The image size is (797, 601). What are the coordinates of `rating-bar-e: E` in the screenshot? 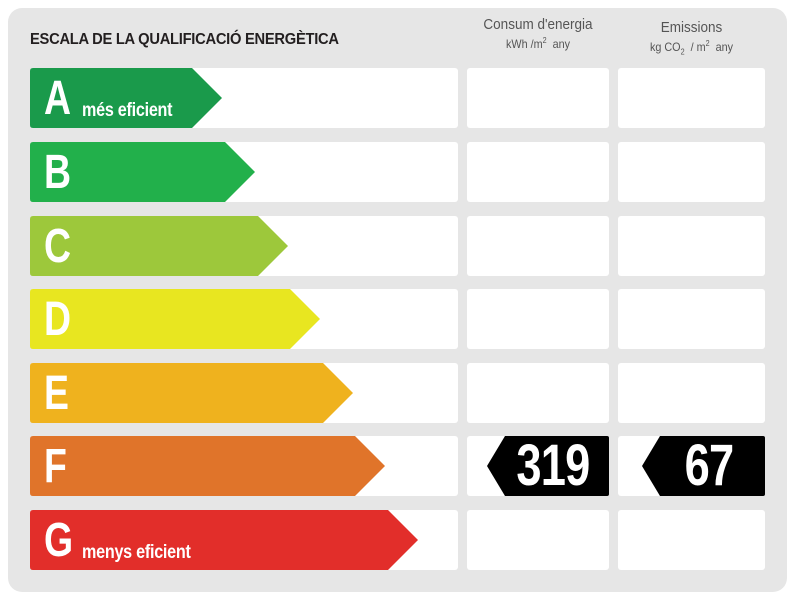 It's located at (191, 393).